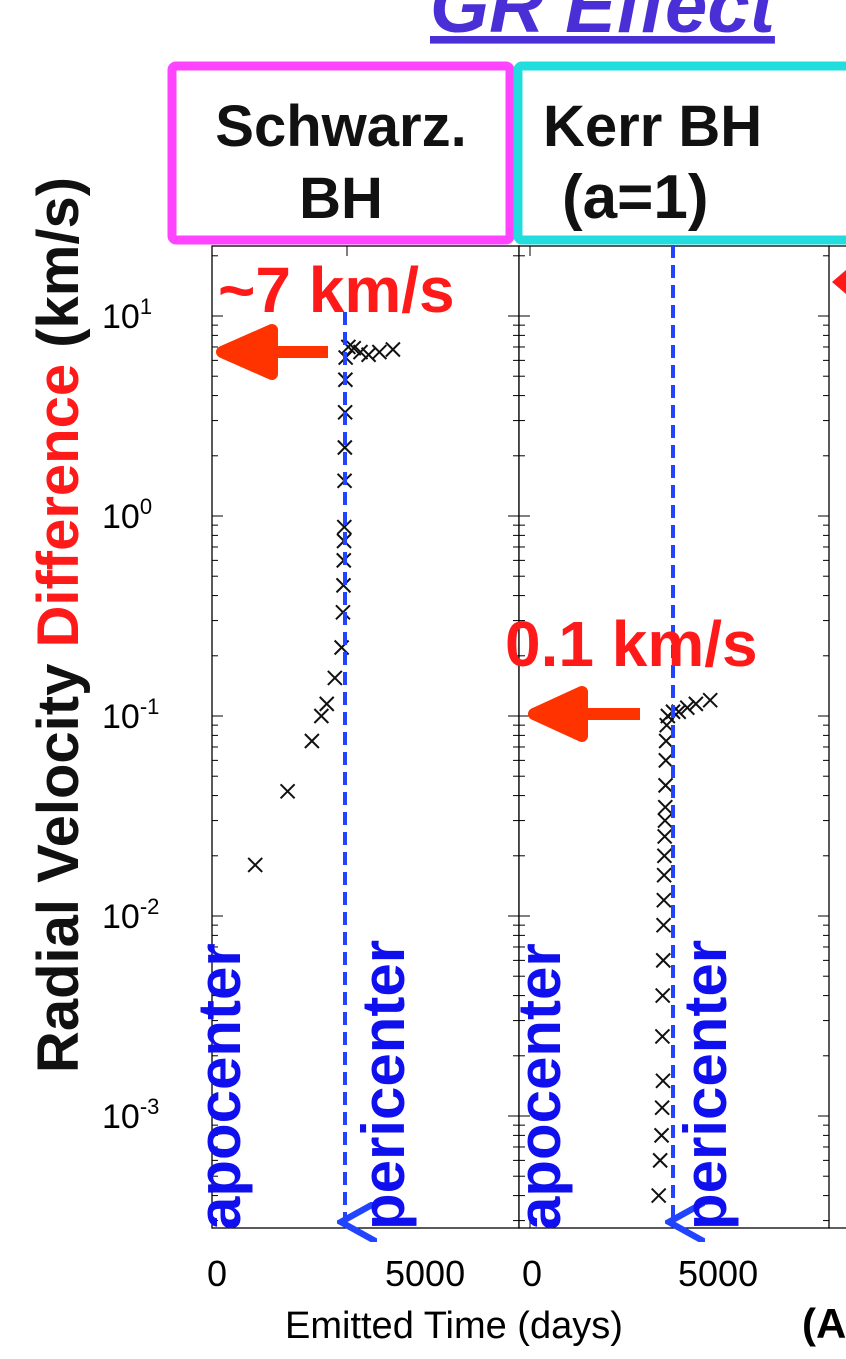 This screenshot has height=1359, width=846. Describe the element at coordinates (631, 644) in the screenshot. I see `kerr-diff-annotation: 0.1 km/s` at that location.